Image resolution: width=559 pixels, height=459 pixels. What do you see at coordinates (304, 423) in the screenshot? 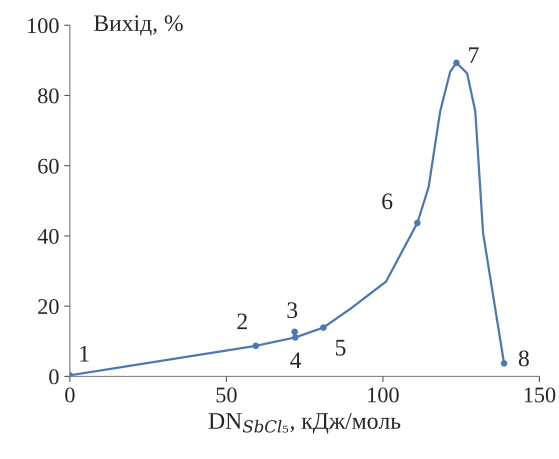
I see `x-axis-title: DN$_{SbCl₅}$, кДж/моль` at bounding box center [304, 423].